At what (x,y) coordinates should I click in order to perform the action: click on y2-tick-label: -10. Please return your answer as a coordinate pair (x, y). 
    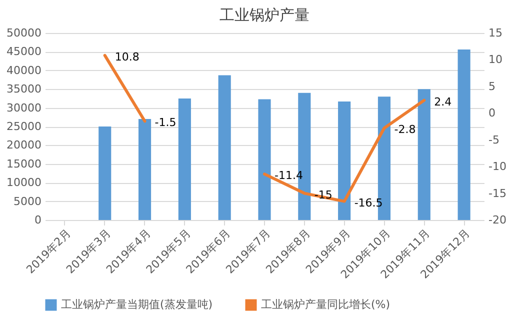
    Looking at the image, I should click on (497, 167).